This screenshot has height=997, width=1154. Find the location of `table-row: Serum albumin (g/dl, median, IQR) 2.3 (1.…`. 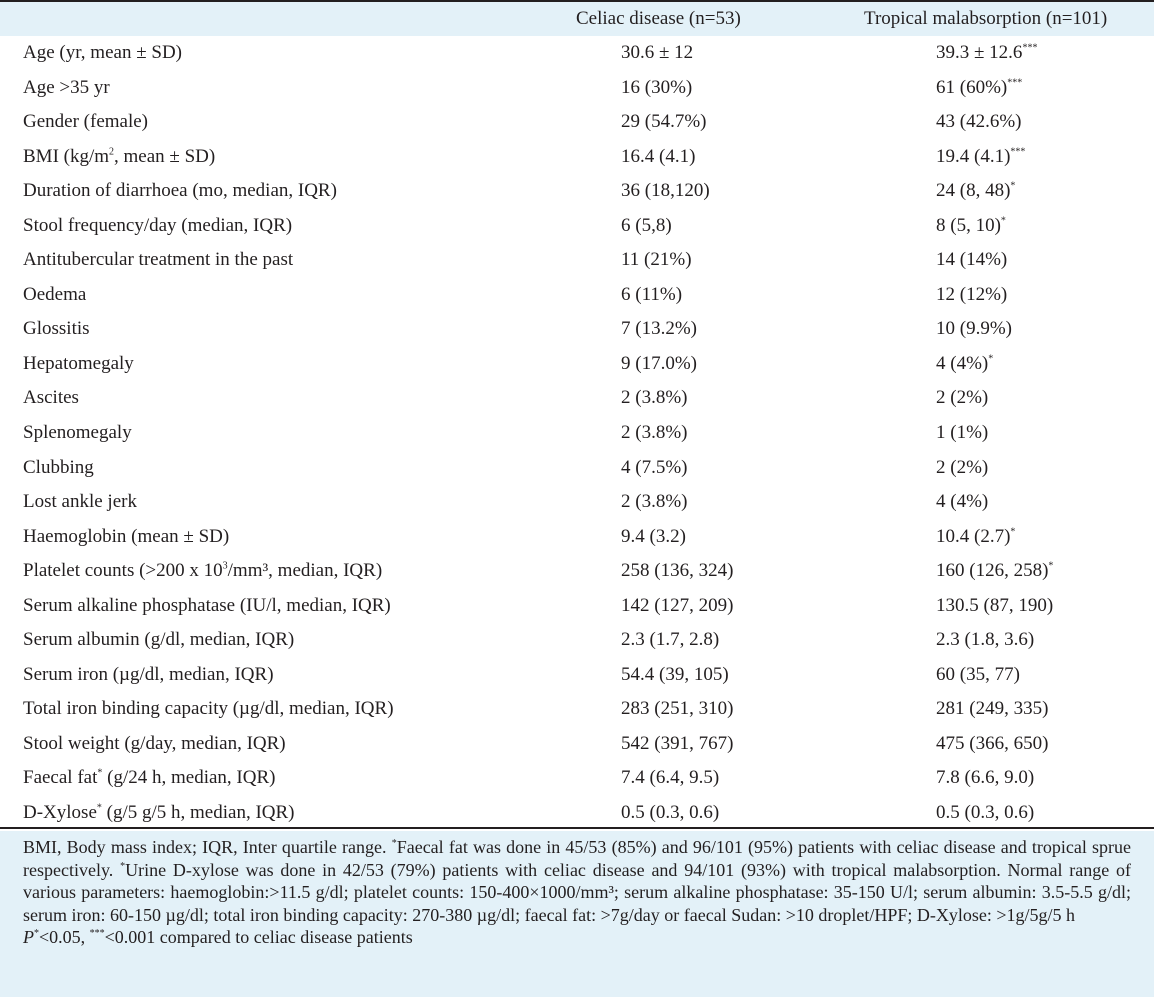

table-row: Serum albumin (g/dl, median, IQR) 2.3 (1.… is located at coordinates (577, 640).